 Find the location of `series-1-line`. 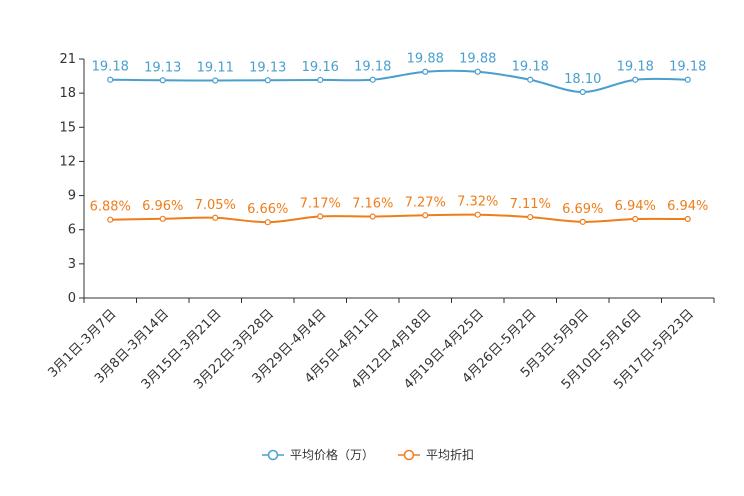

series-1-line is located at coordinates (399, 218).